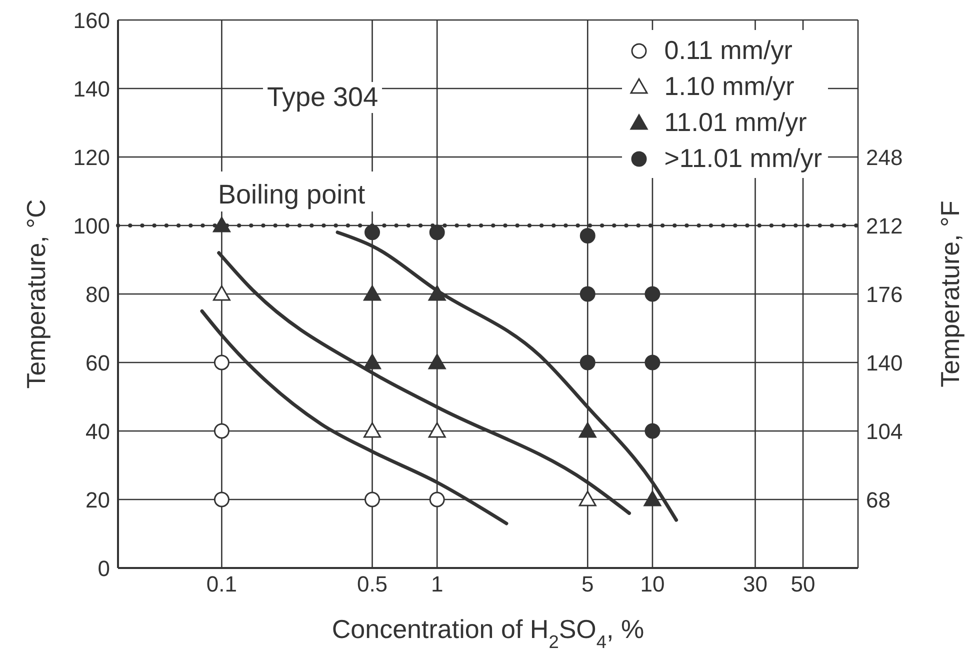 The width and height of the screenshot is (980, 669). Describe the element at coordinates (91, 20) in the screenshot. I see `y-tick-label: 160` at that location.